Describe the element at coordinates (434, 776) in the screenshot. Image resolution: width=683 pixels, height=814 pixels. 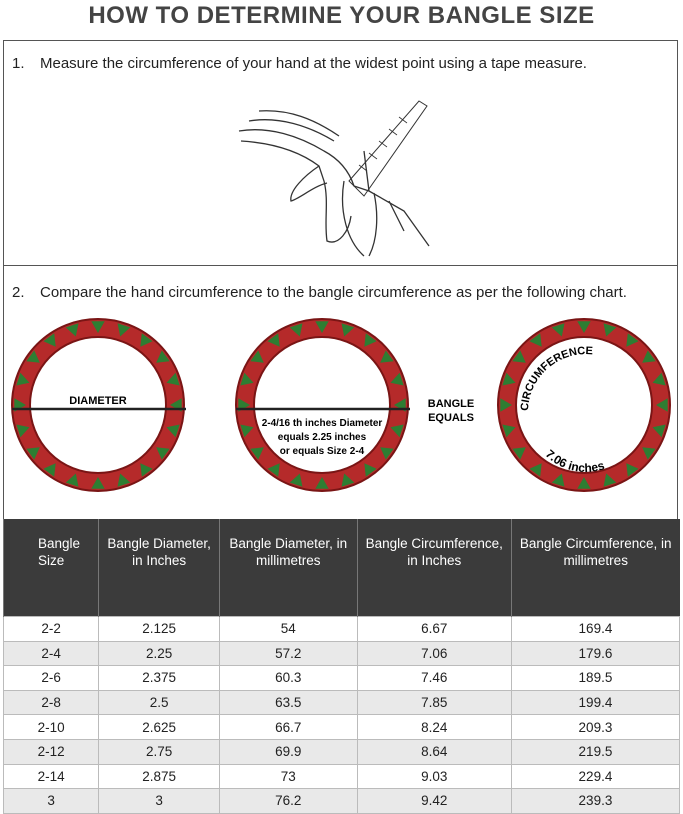
I see `table-cell: 9.03` at that location.